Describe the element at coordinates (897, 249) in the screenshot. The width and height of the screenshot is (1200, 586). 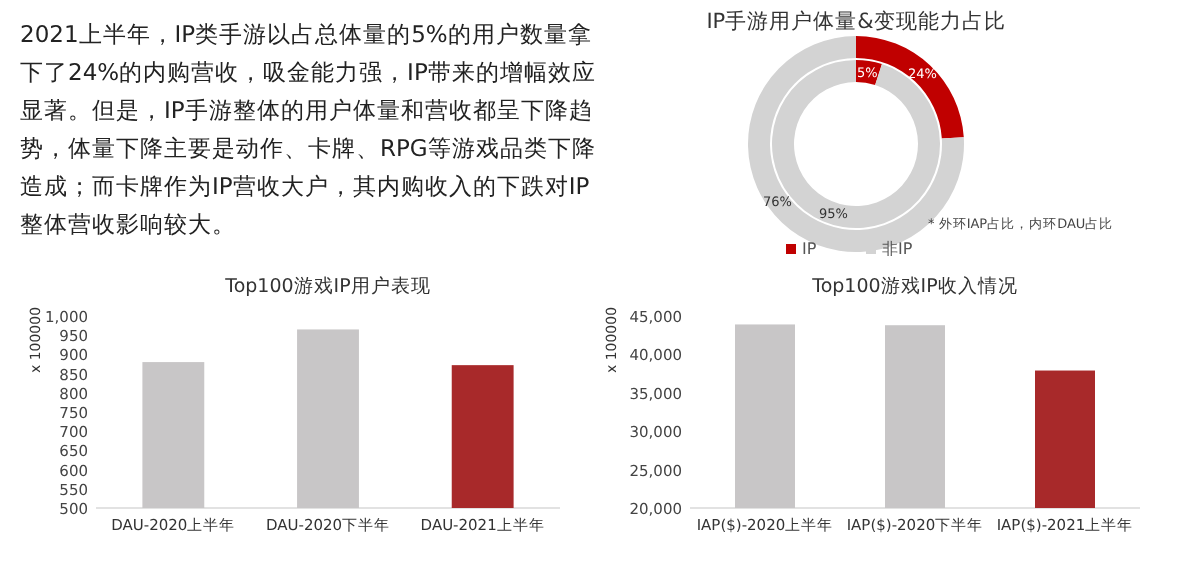
I see `legend-label: 非IP` at that location.